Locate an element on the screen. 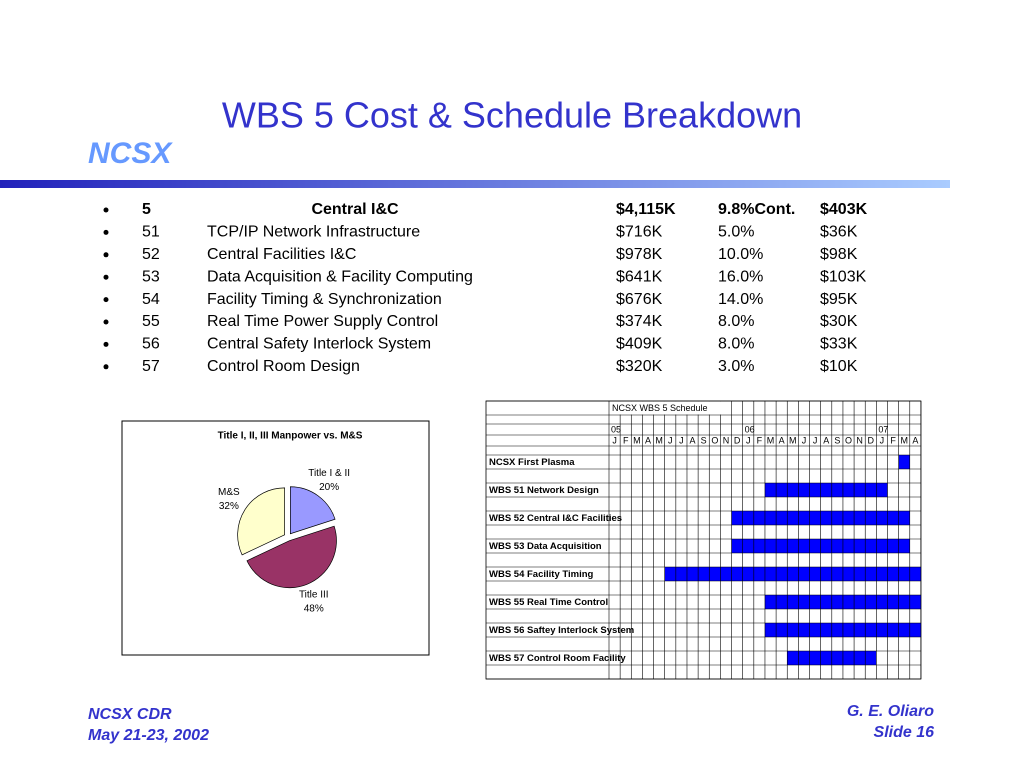 The height and width of the screenshot is (768, 1024). row-cell: $98K is located at coordinates (839, 254).